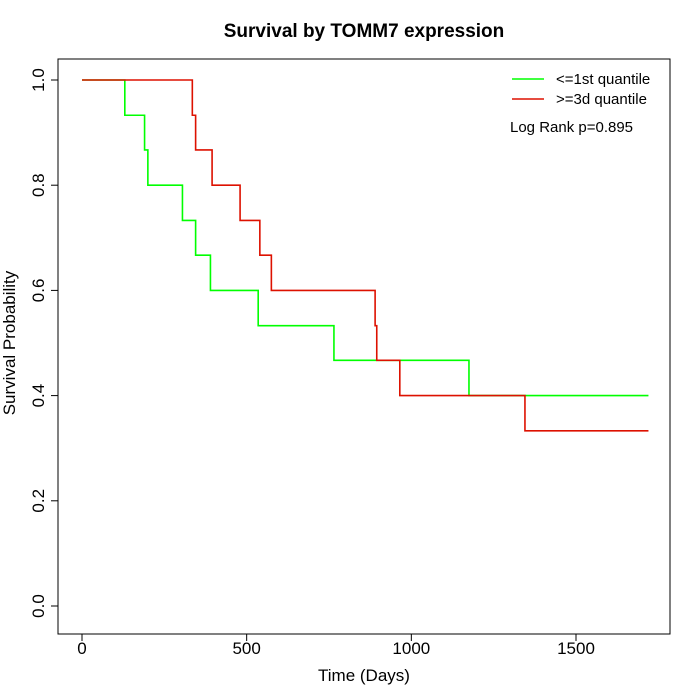 The image size is (700, 700). Describe the element at coordinates (603, 79) in the screenshot. I see `legend-label: <=1st quantile` at that location.